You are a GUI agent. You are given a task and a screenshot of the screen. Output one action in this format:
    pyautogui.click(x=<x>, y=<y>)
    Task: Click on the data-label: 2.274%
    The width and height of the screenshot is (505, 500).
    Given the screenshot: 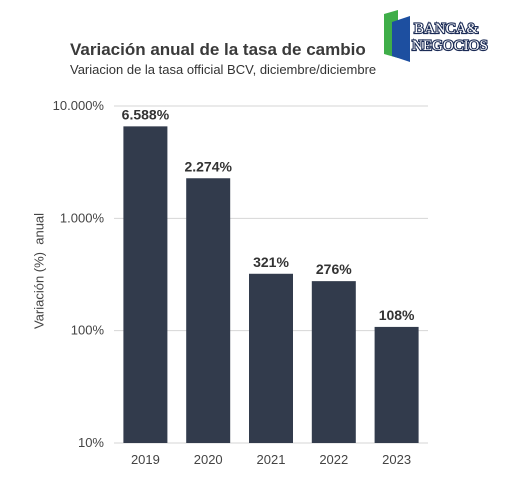 What is the action you would take?
    pyautogui.click(x=208, y=166)
    